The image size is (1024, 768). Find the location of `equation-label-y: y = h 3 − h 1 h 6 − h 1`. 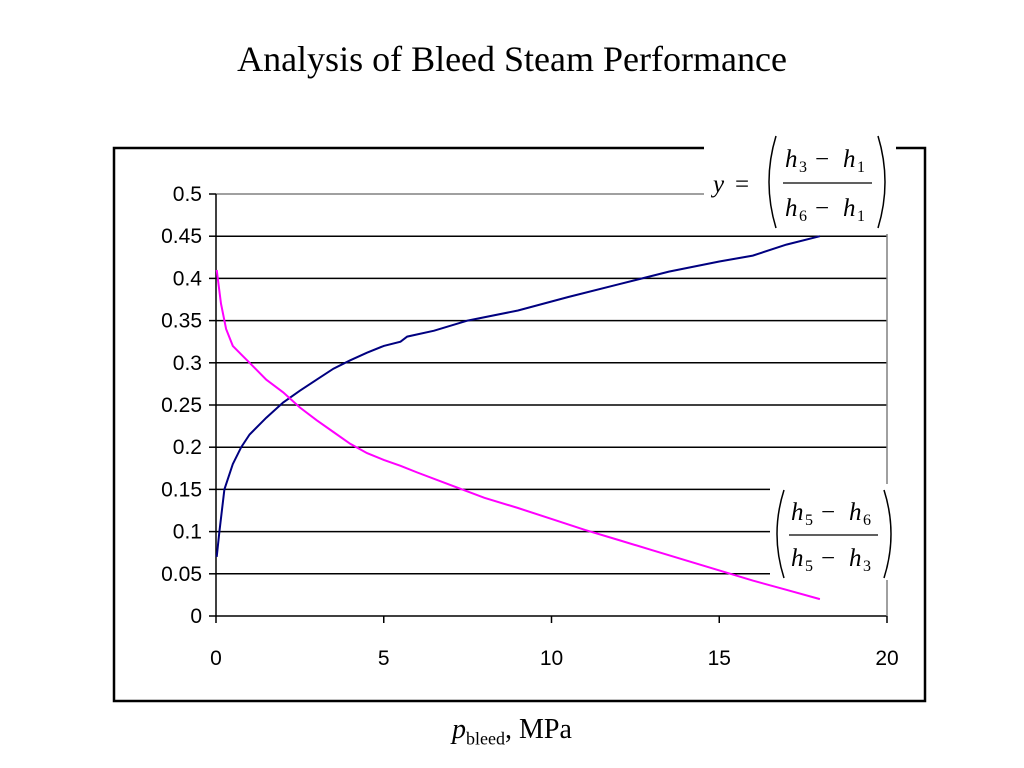

equation-label-y: y = h 3 − h 1 h 6 − h 1 is located at coordinates (800, 182).